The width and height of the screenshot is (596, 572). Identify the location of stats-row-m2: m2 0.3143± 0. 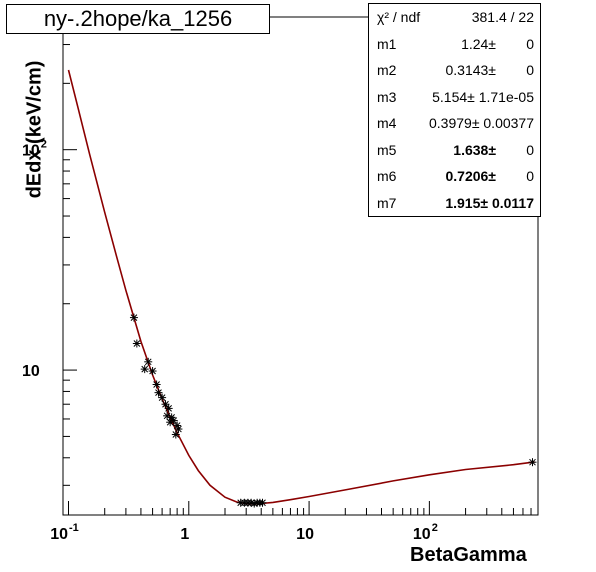
(454, 70).